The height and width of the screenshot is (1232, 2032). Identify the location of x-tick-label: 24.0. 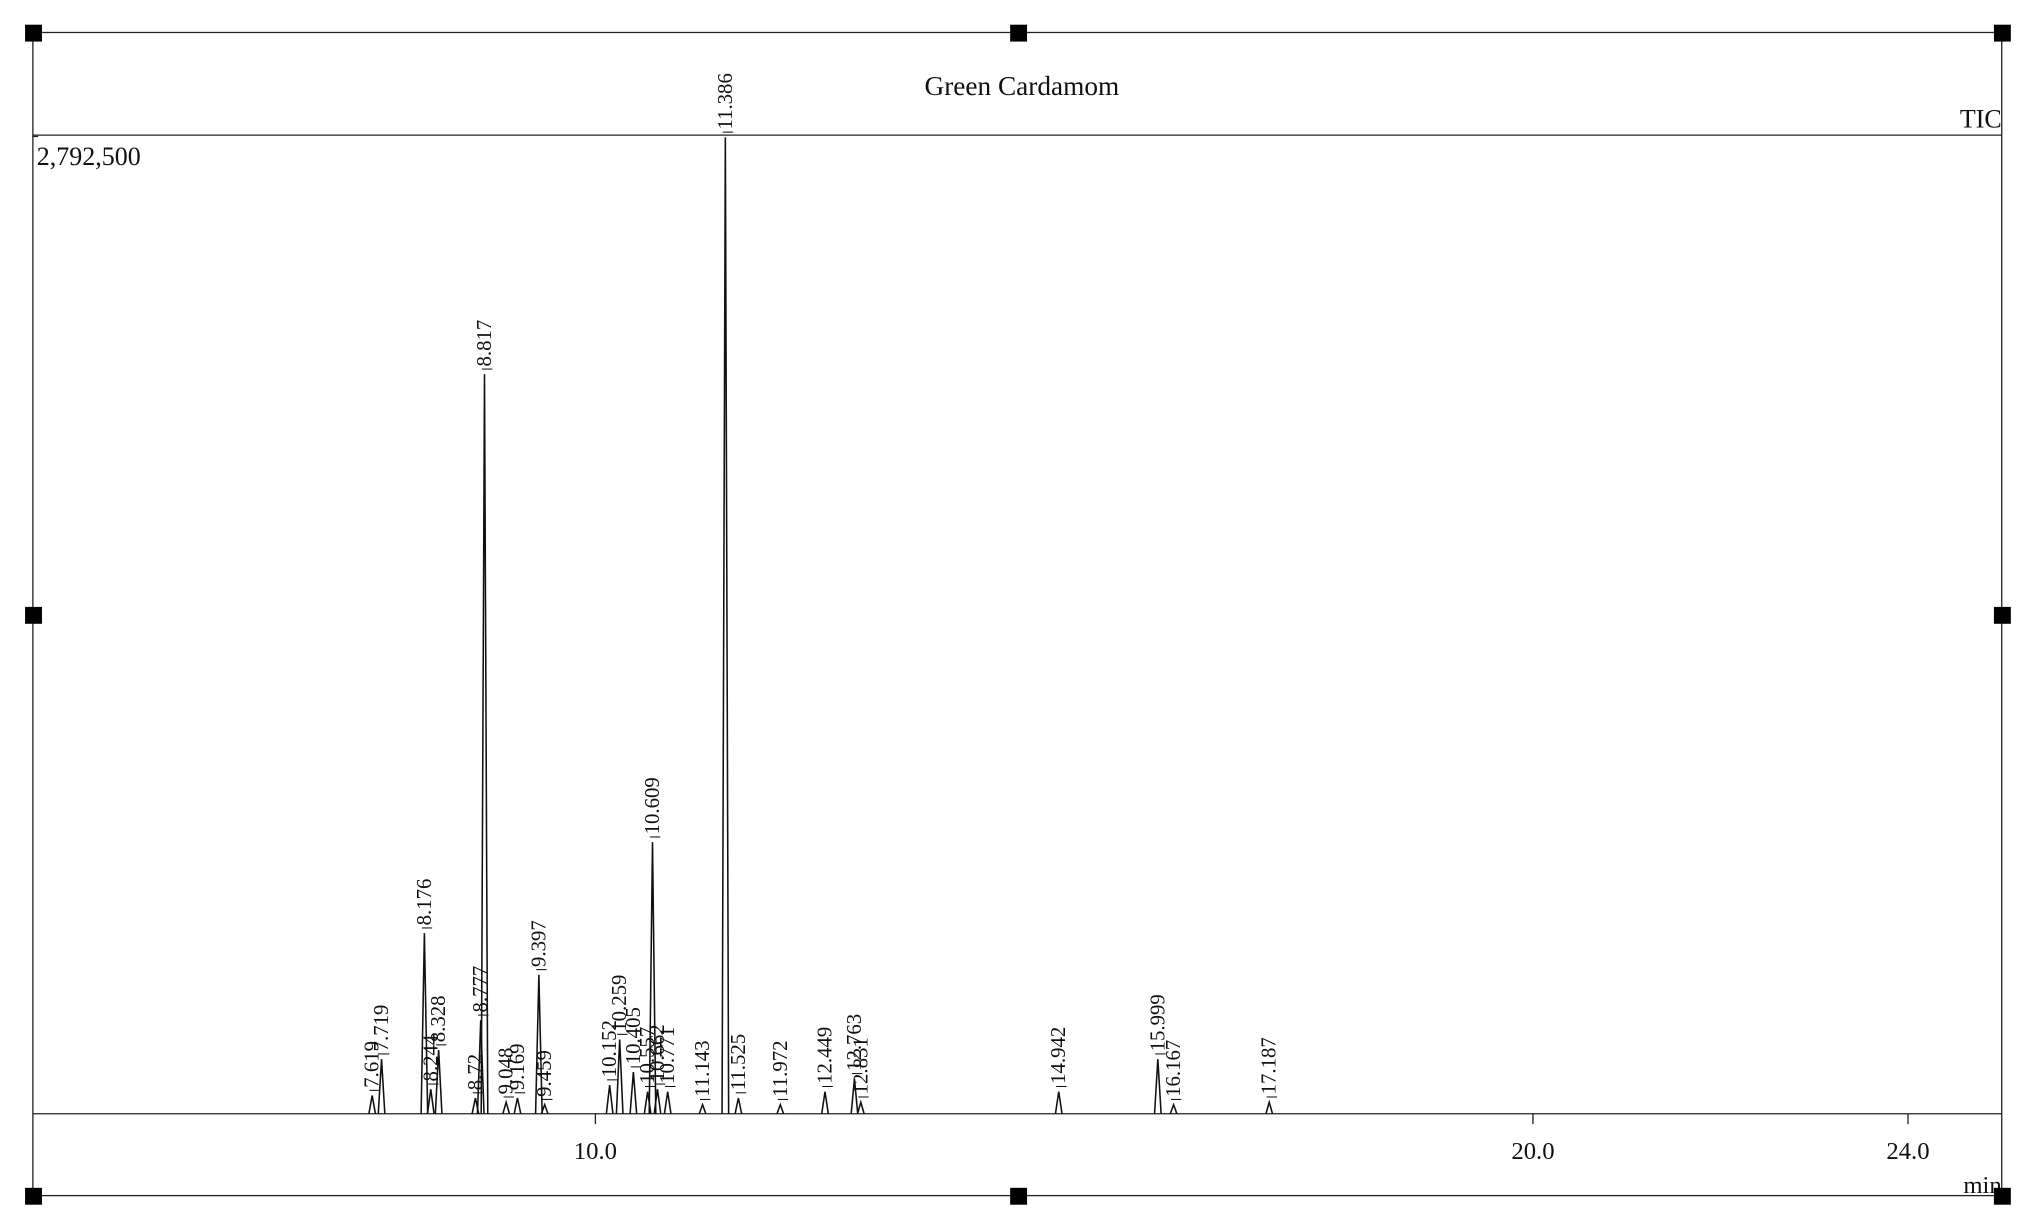
(1907, 1151).